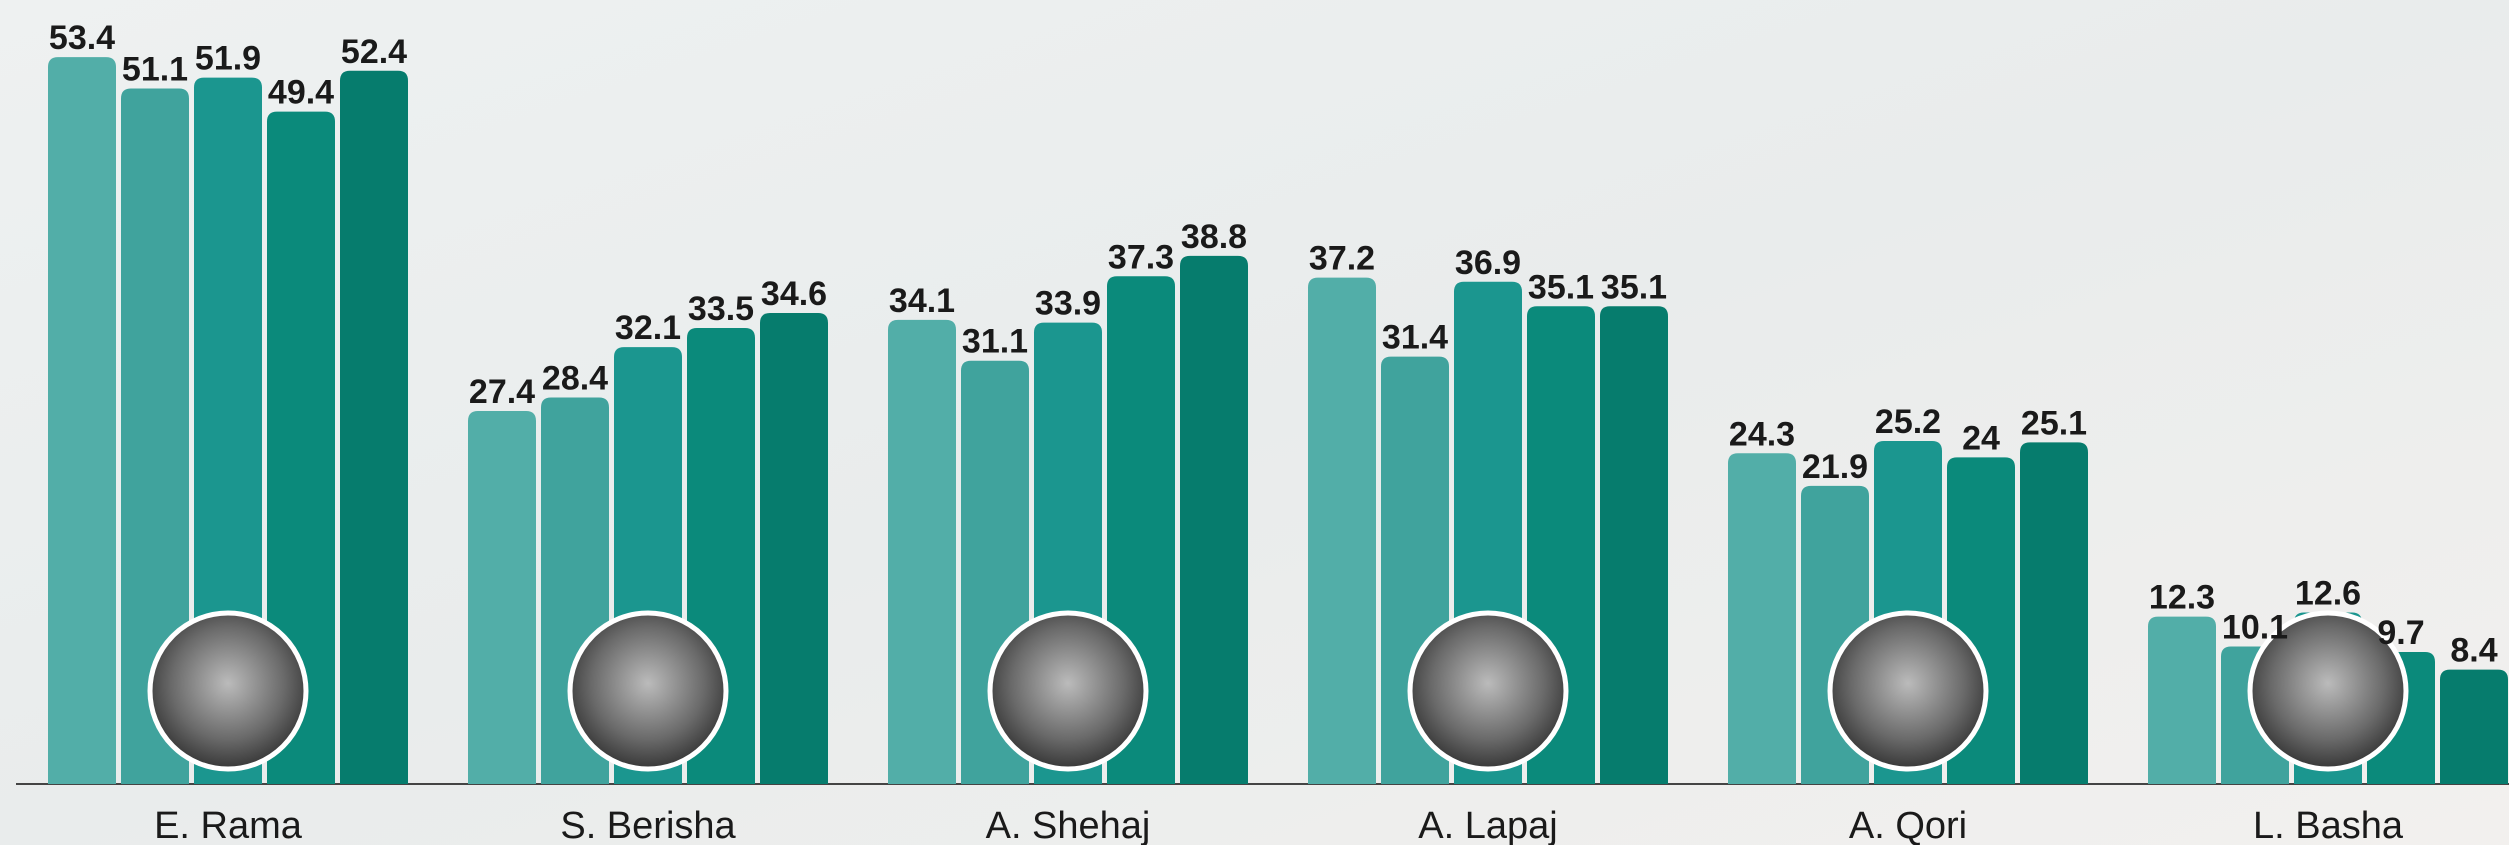 Image resolution: width=2509 pixels, height=845 pixels. What do you see at coordinates (1068, 825) in the screenshot?
I see `x-tick-label: A. Shehaj` at bounding box center [1068, 825].